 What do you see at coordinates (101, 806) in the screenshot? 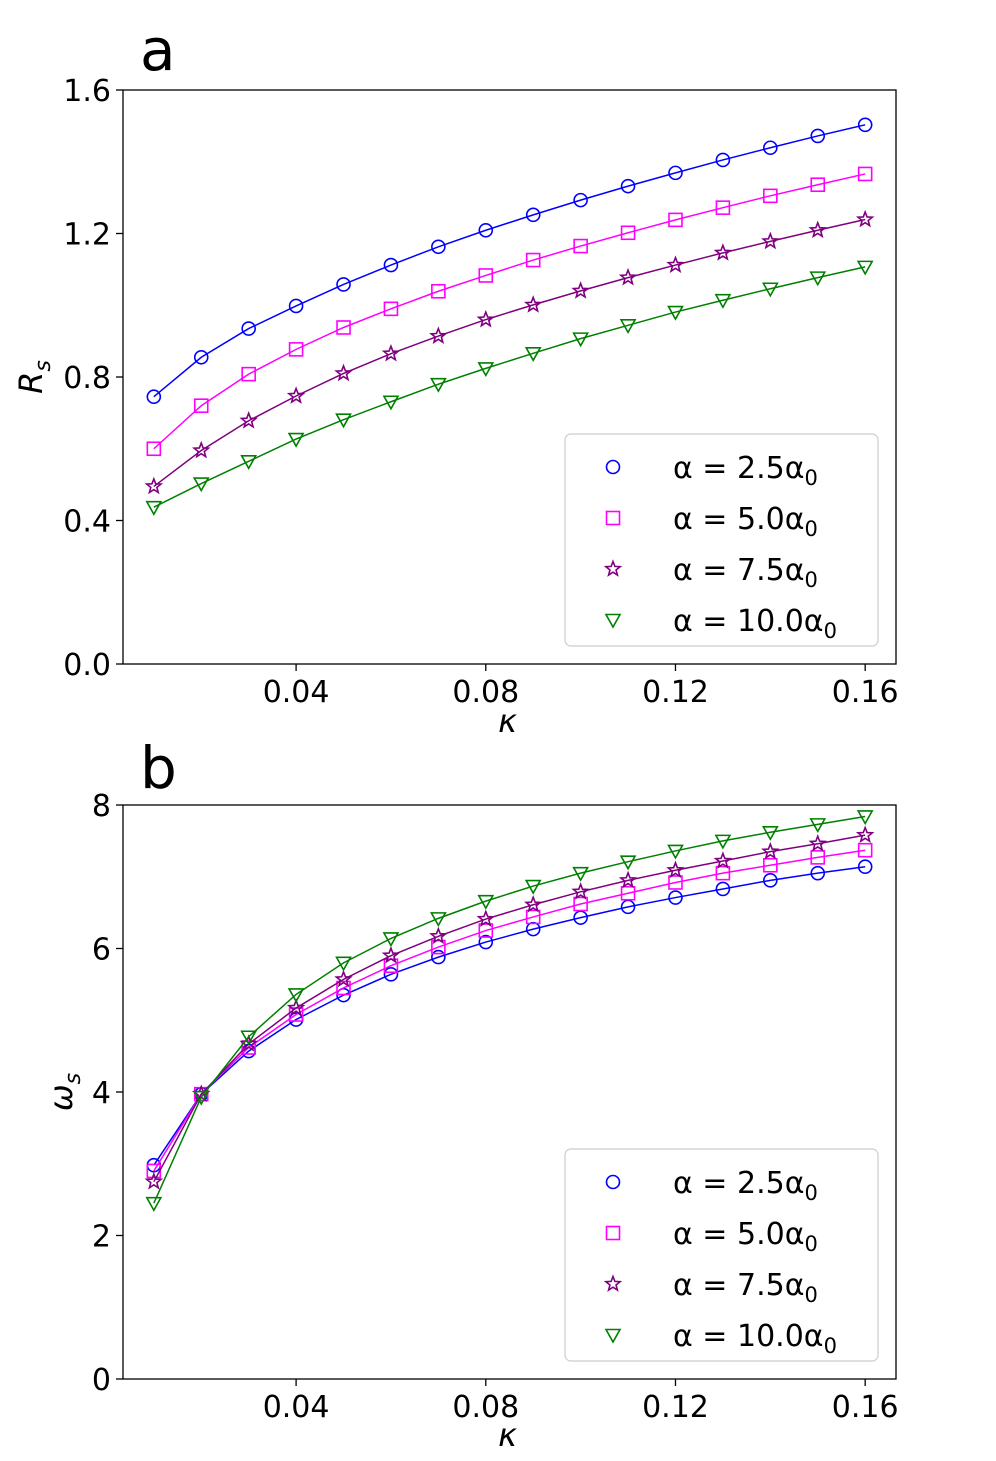
I see `y-tick-label: 8` at bounding box center [101, 806].